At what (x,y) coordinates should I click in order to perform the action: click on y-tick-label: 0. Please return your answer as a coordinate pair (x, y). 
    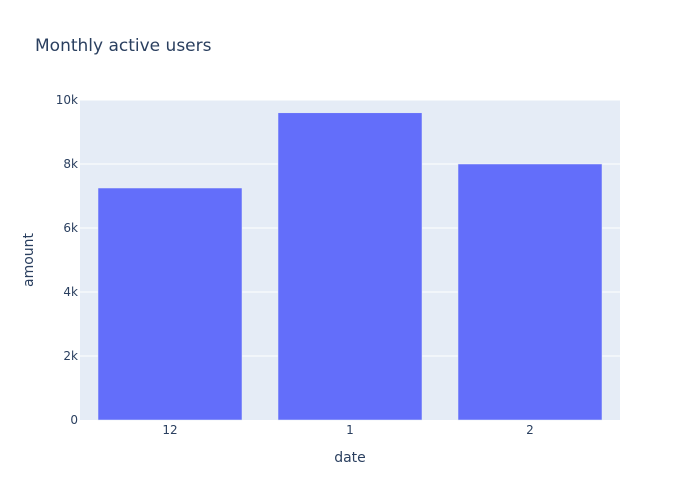
    Looking at the image, I should click on (74, 420).